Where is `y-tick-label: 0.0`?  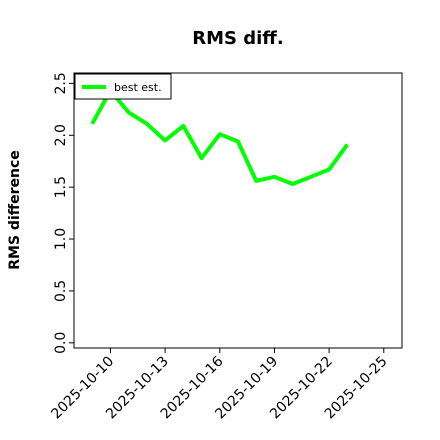 y-tick-label: 0.0 is located at coordinates (61, 343).